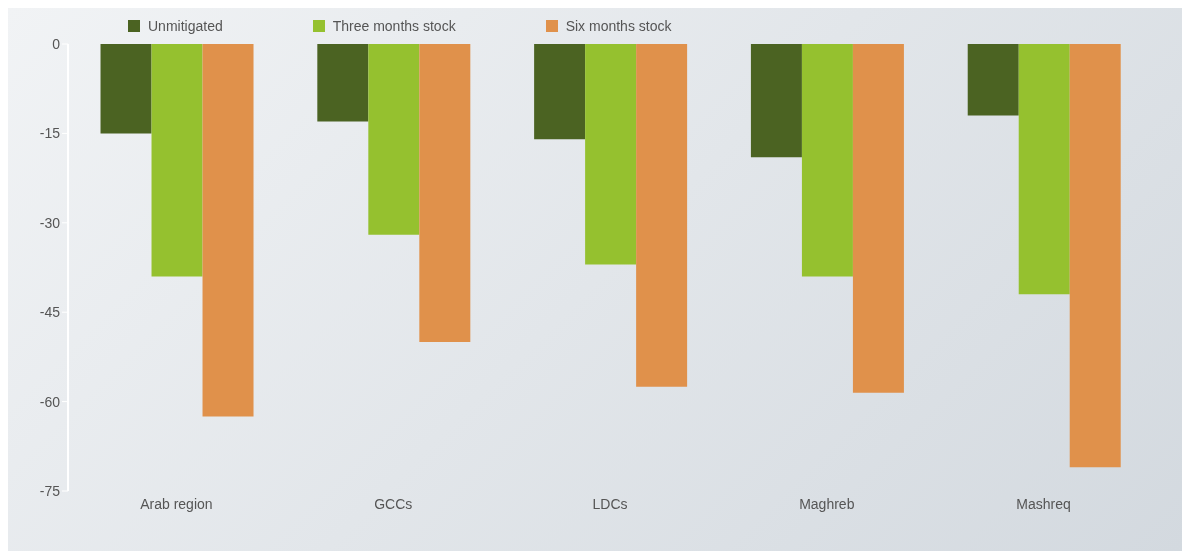  Describe the element at coordinates (50, 401) in the screenshot. I see `y-tick-label: -60` at that location.